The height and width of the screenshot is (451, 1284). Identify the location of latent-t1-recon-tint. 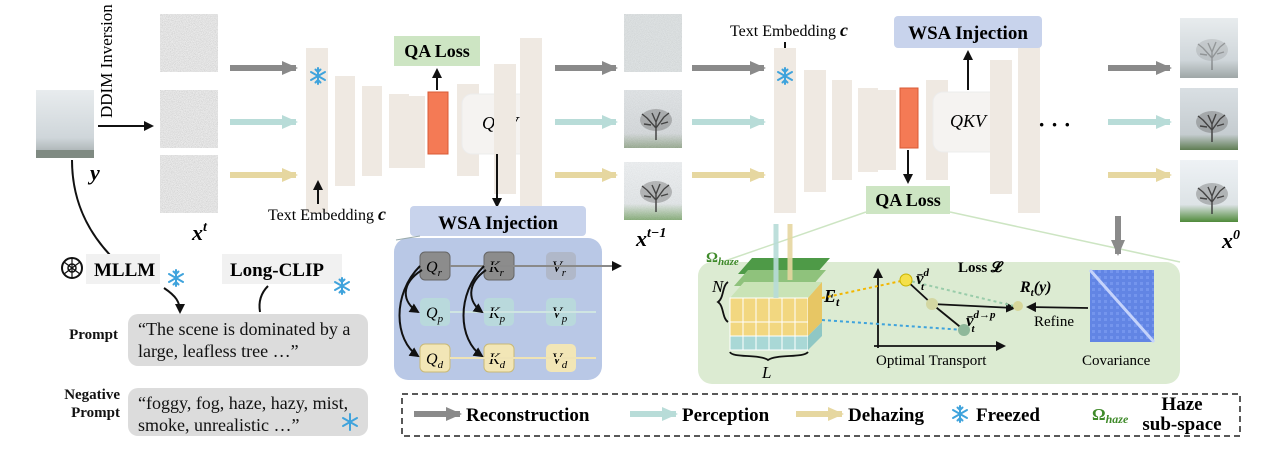
(653, 43).